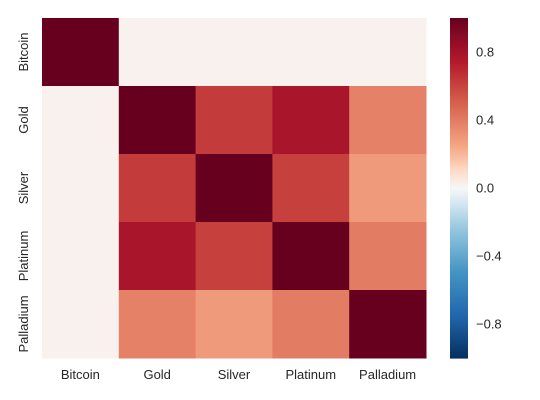 Image resolution: width=540 pixels, height=400 pixels. Describe the element at coordinates (234, 52) in the screenshot. I see `heatmap-cell-bitcoin-silver` at that location.